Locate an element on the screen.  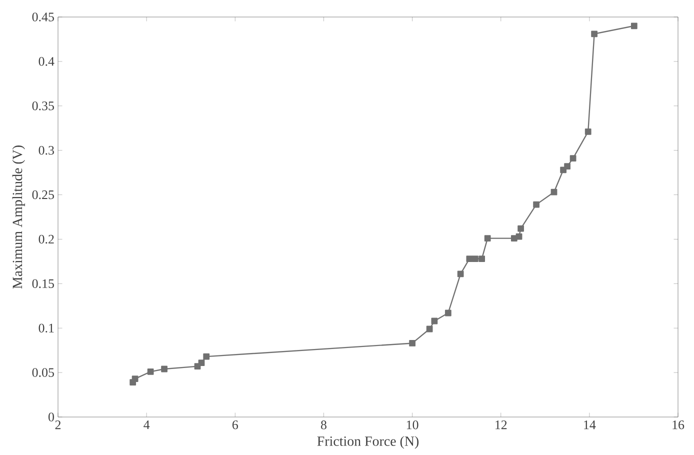
y-tick-label: 0.05 is located at coordinates (43, 372).